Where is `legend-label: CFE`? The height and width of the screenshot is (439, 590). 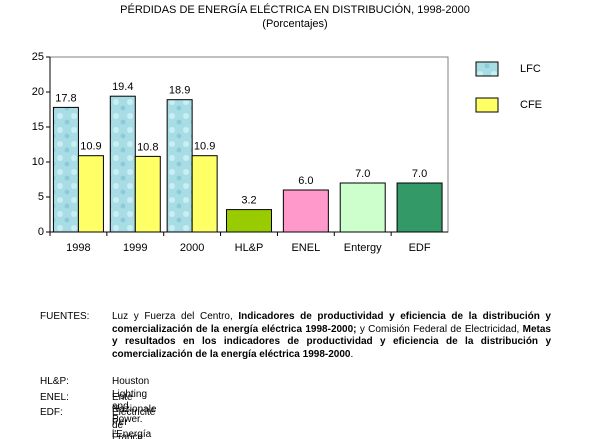 legend-label: CFE is located at coordinates (531, 105).